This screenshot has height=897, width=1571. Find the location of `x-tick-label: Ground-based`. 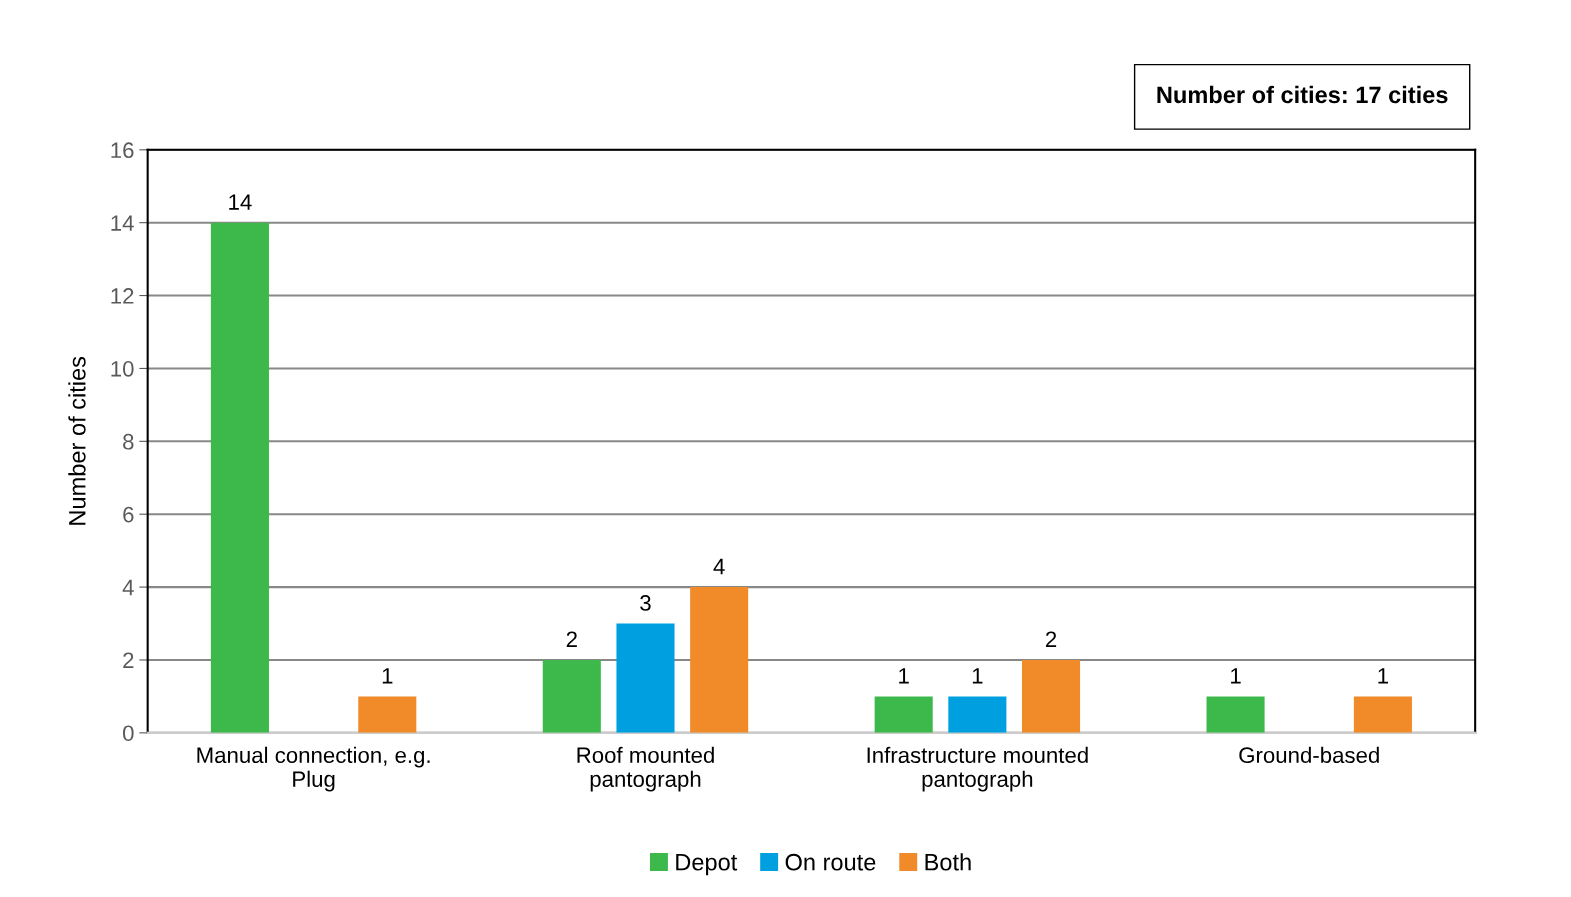

x-tick-label: Ground-based is located at coordinates (1309, 755).